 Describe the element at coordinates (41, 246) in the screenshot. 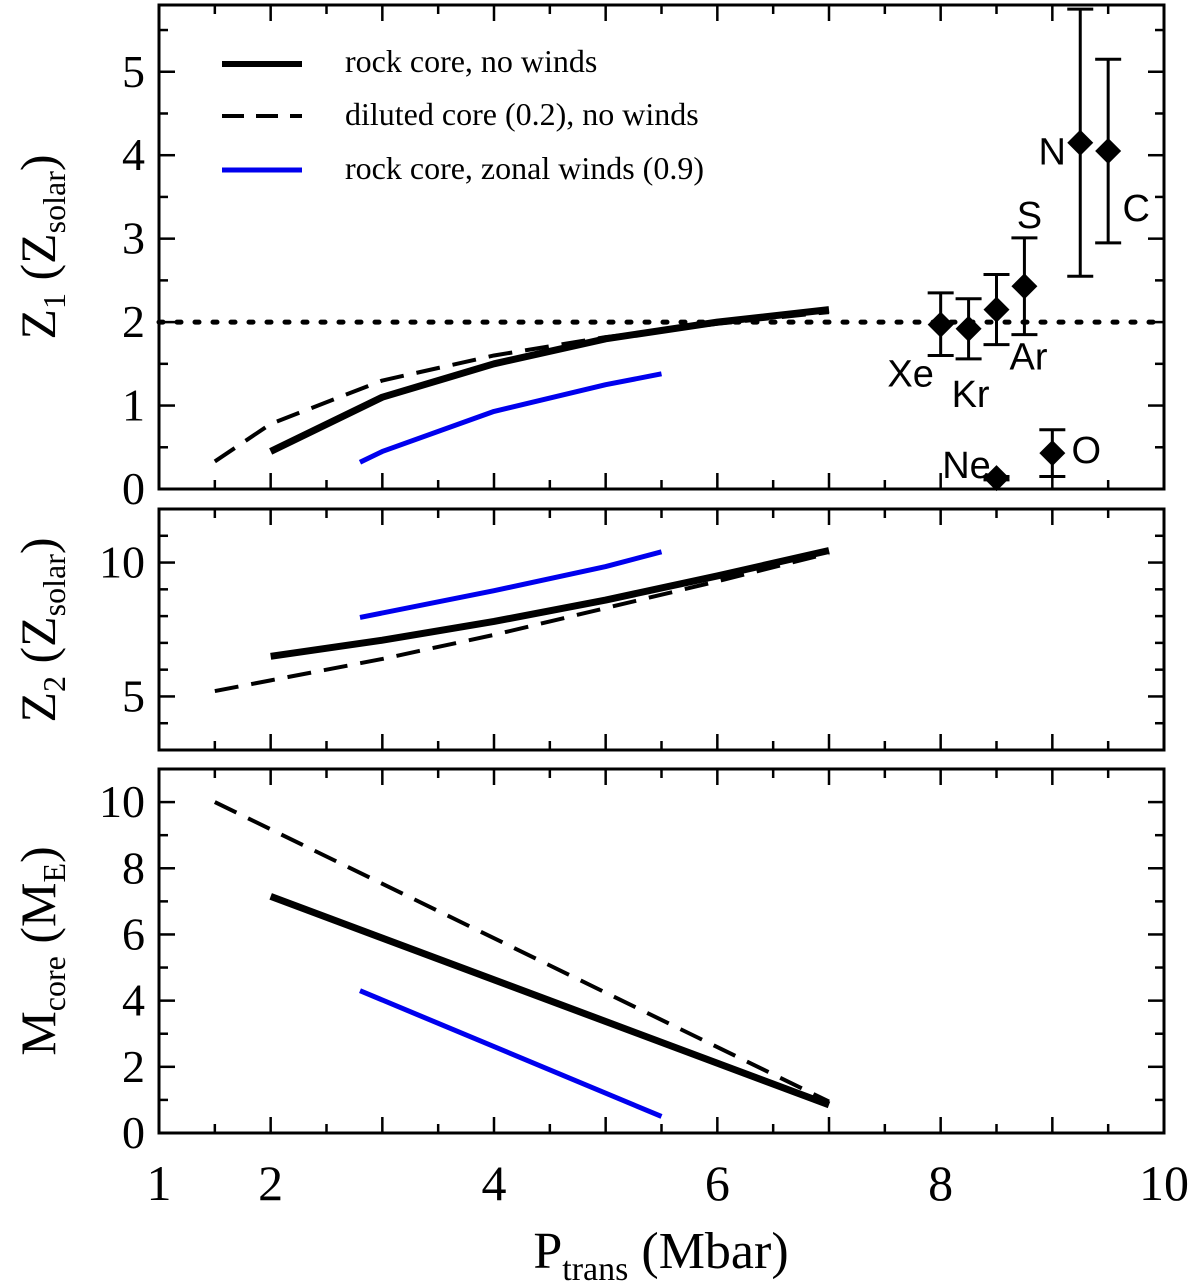

I see `y-axis-label-top: Z1 (Zsolar)` at that location.